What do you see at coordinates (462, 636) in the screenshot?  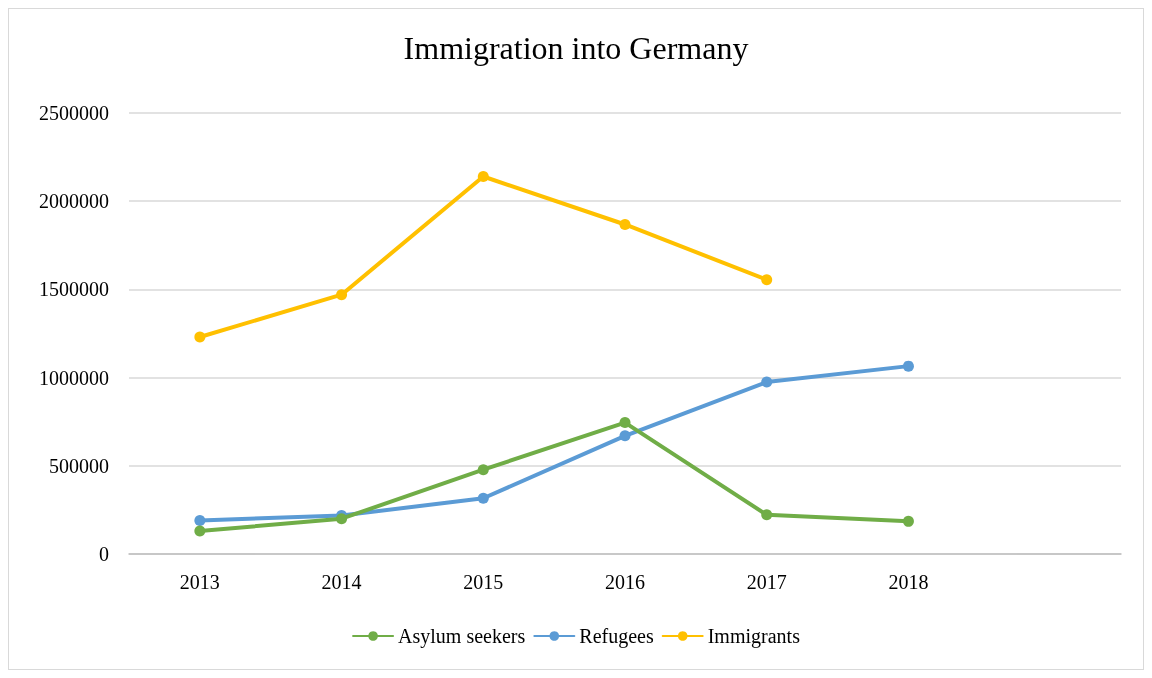 I see `legend-label: Asylum seekers` at bounding box center [462, 636].